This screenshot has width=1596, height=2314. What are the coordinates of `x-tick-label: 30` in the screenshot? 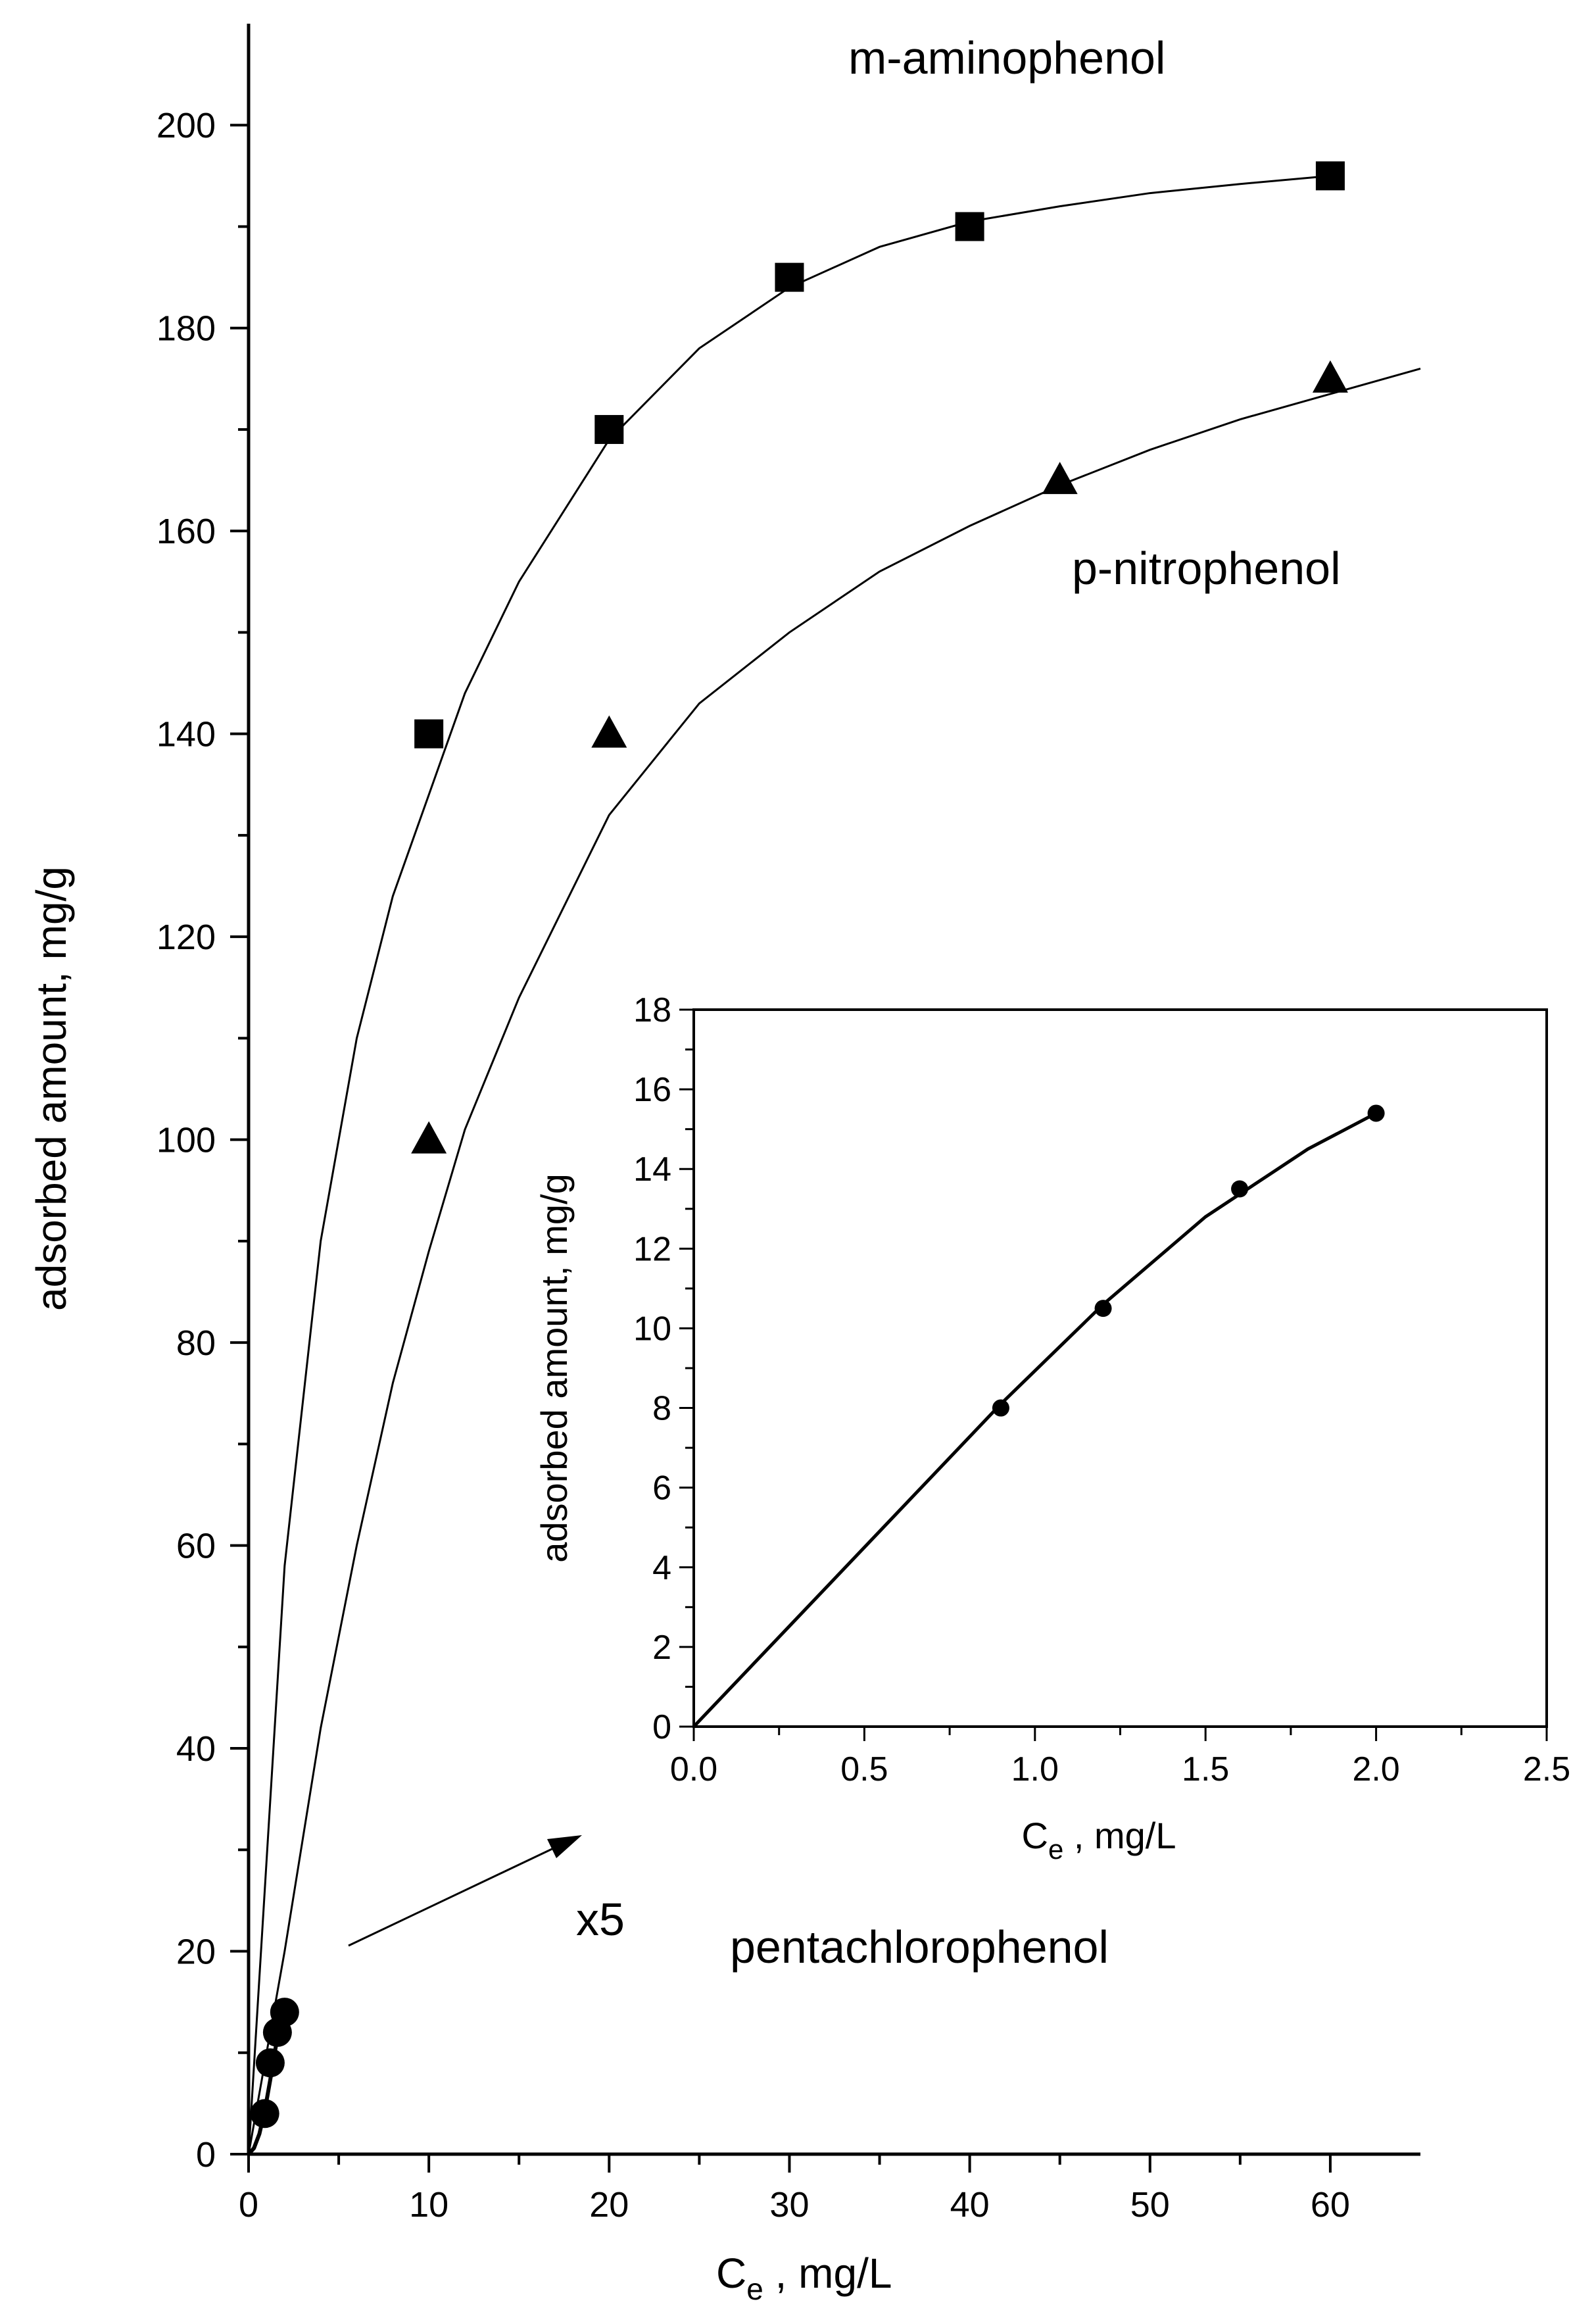 It's located at (789, 2205).